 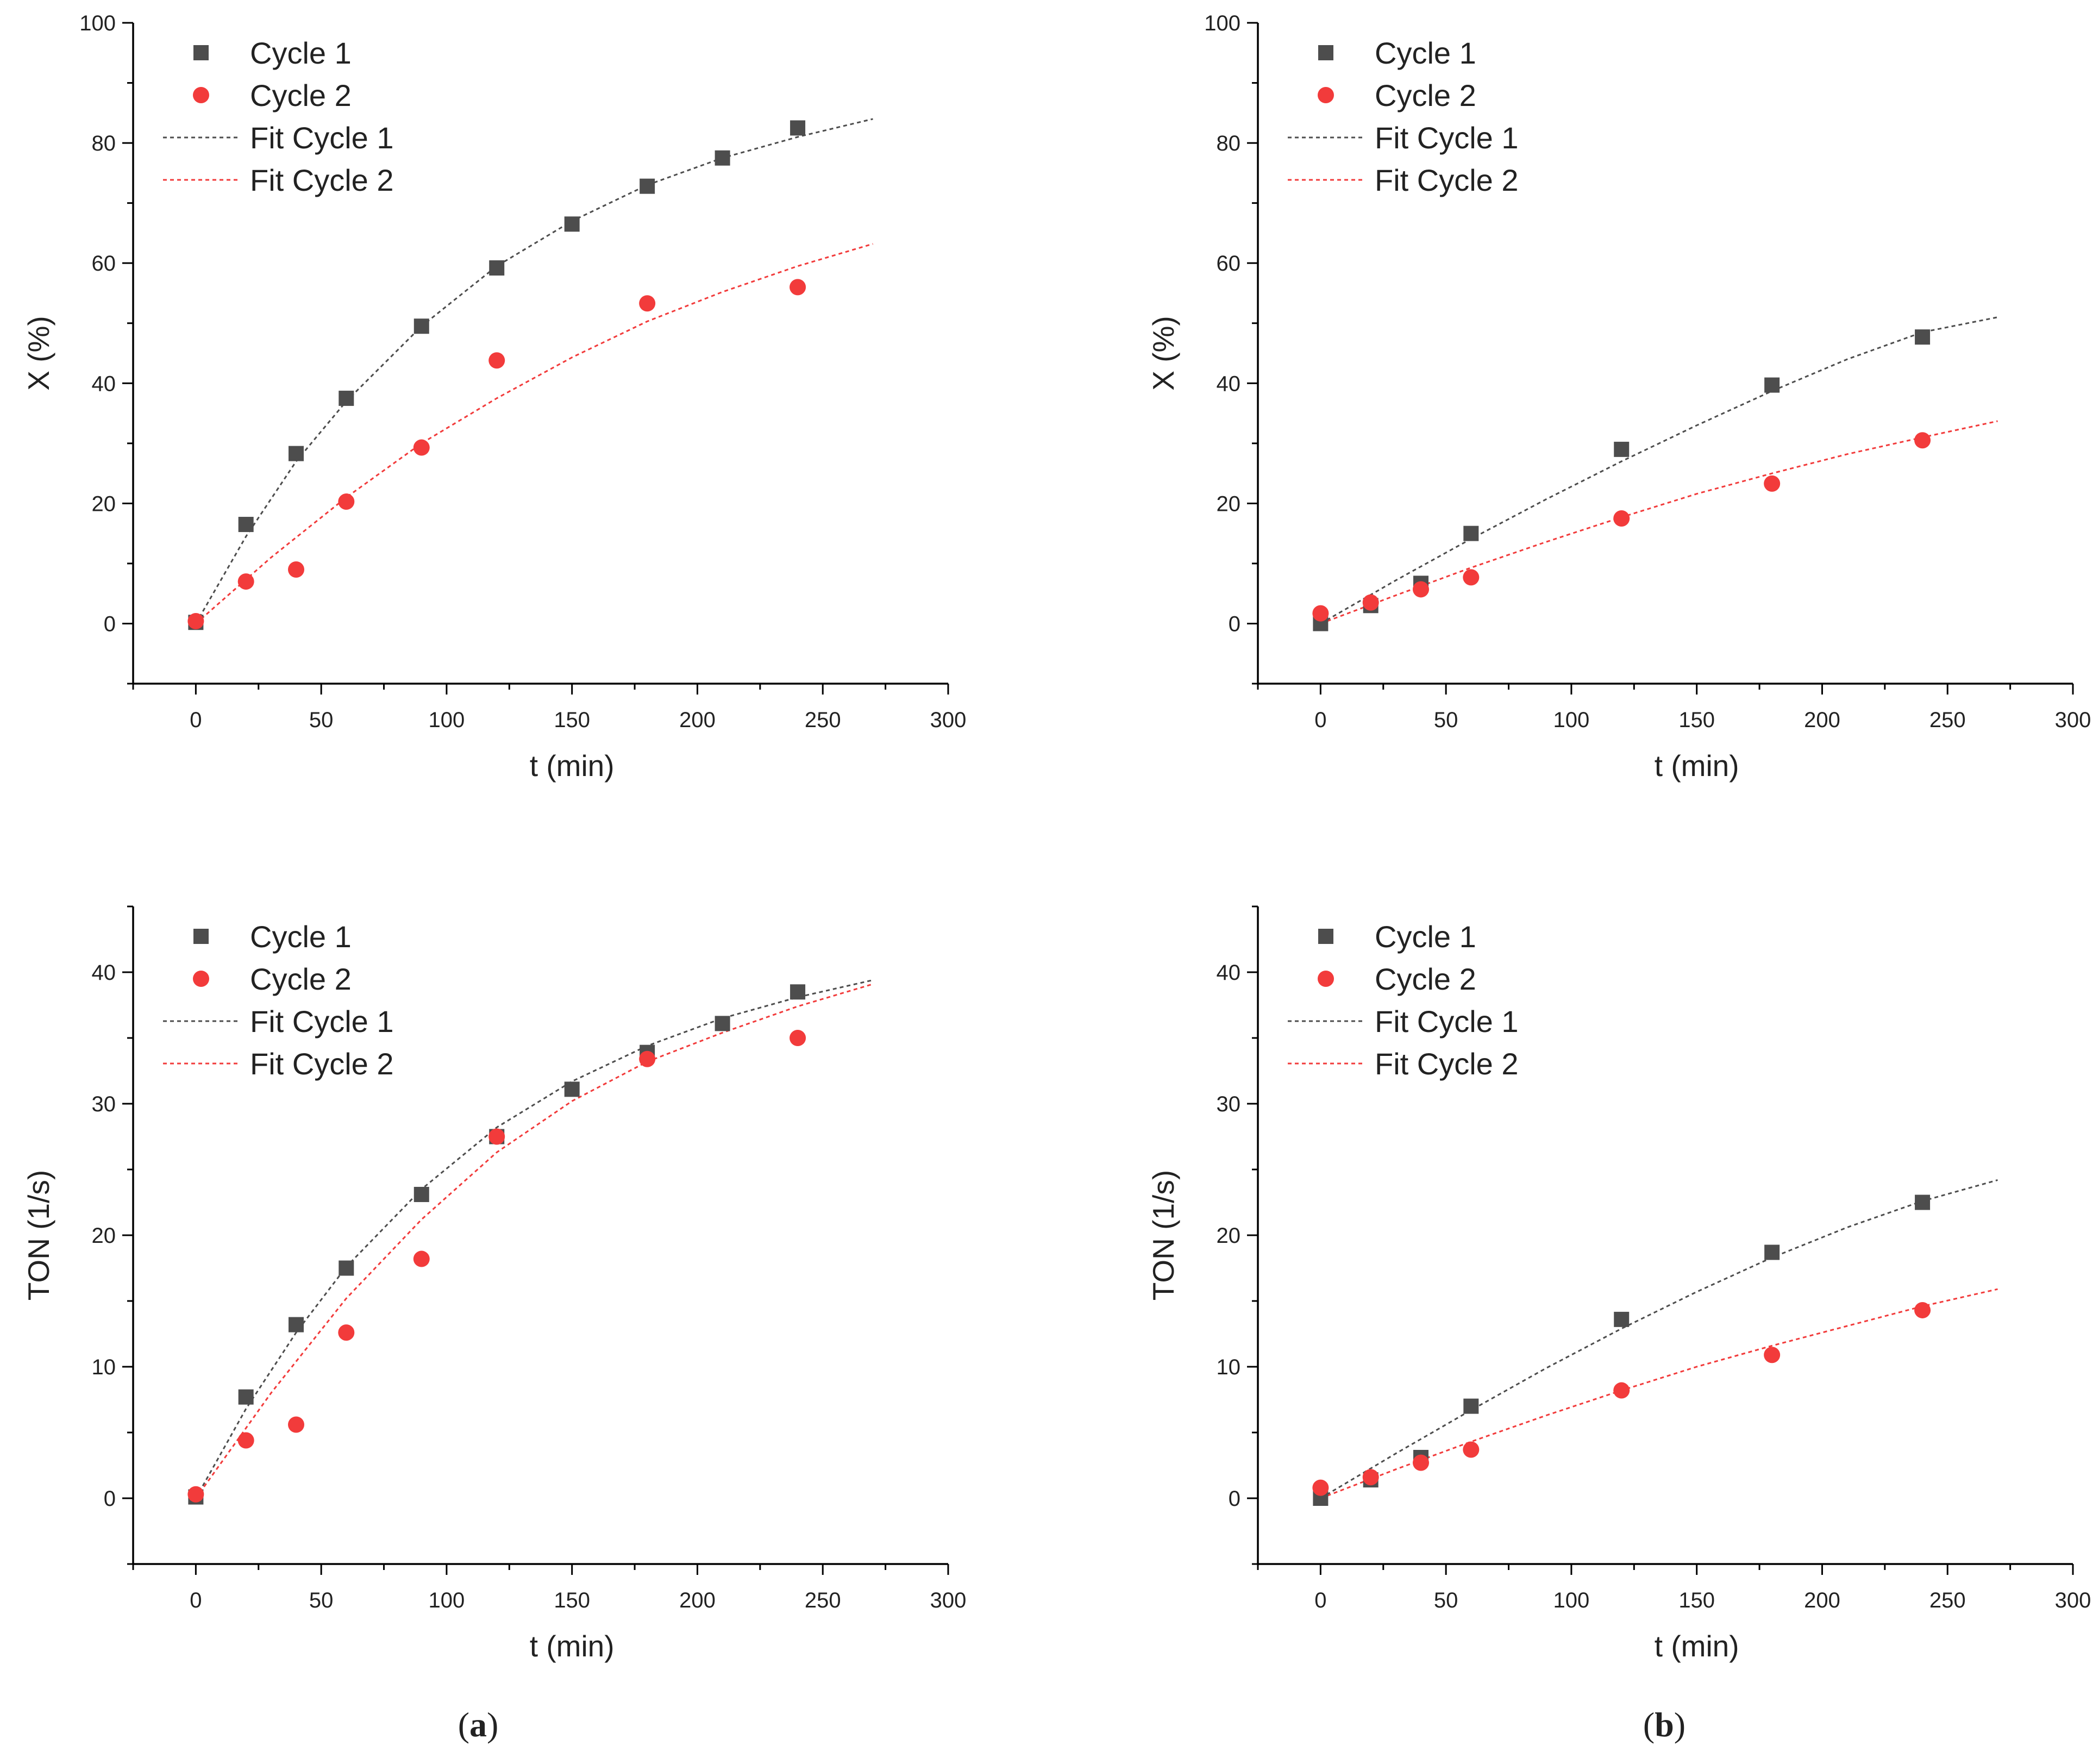 What do you see at coordinates (478, 1724) in the screenshot?
I see `panel-label-a: (a)` at bounding box center [478, 1724].